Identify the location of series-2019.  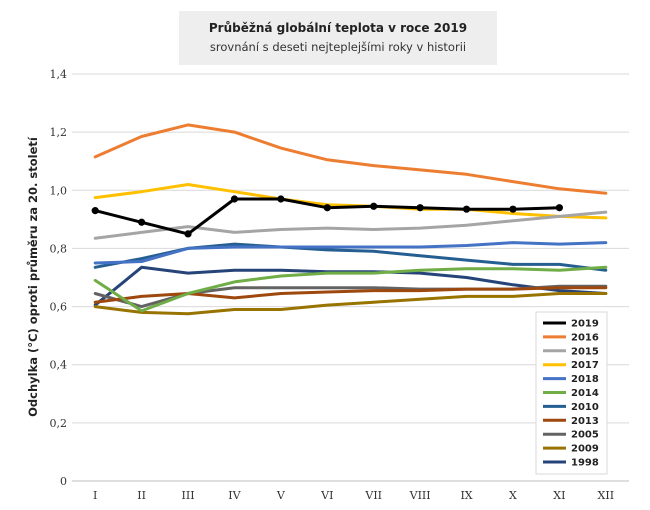
(327, 216).